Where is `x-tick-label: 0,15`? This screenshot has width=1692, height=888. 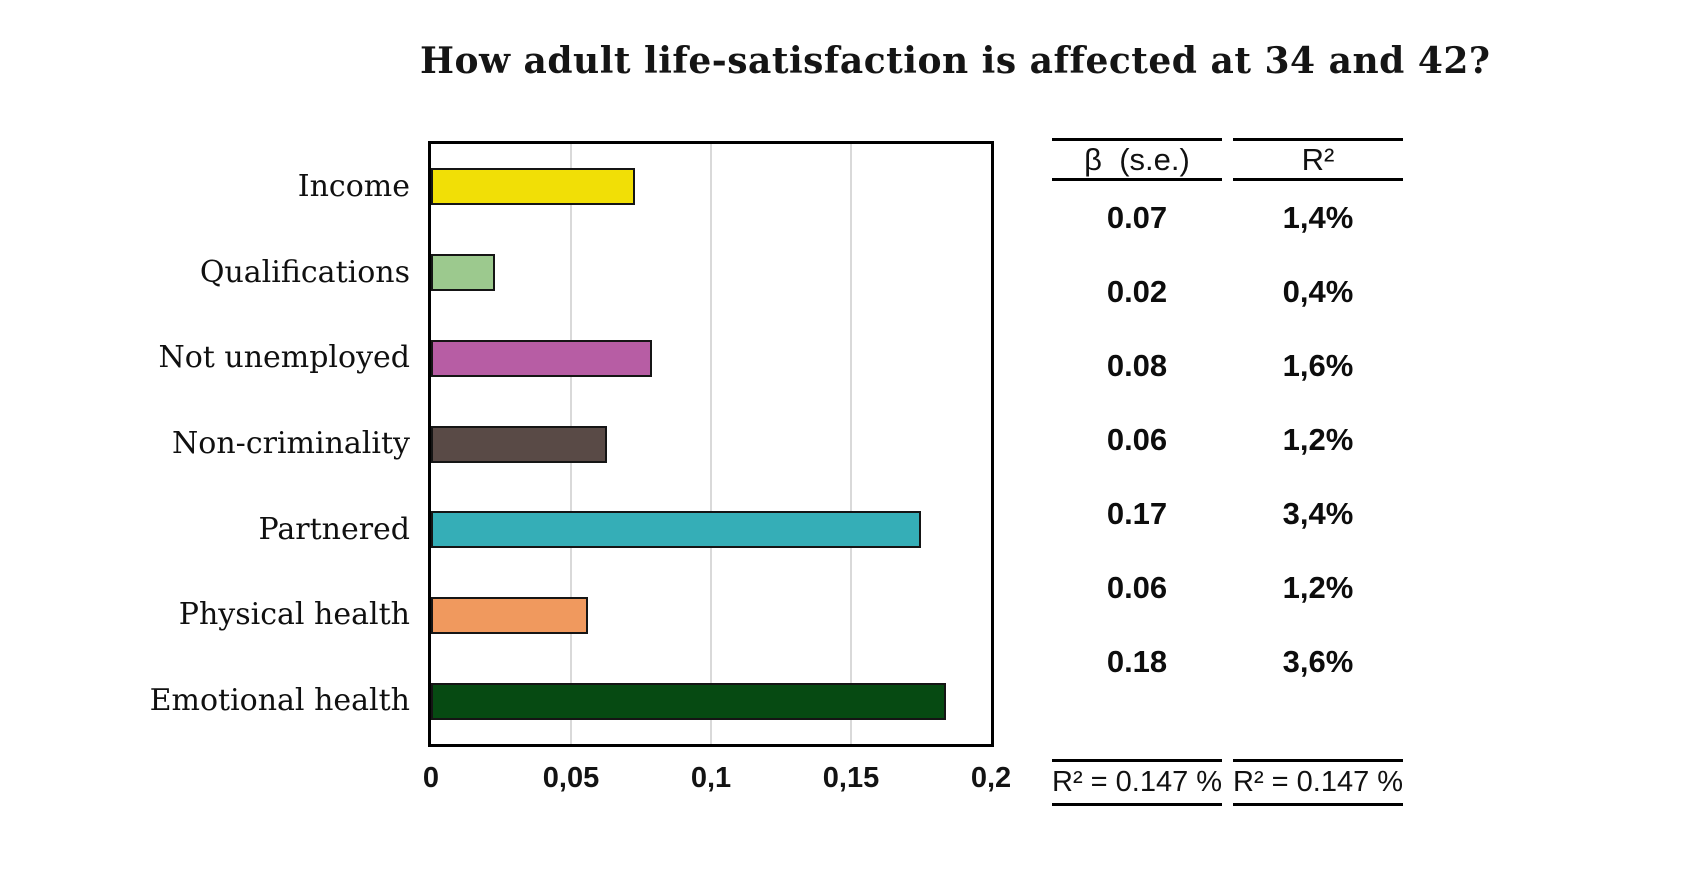 x-tick-label: 0,15 is located at coordinates (851, 778).